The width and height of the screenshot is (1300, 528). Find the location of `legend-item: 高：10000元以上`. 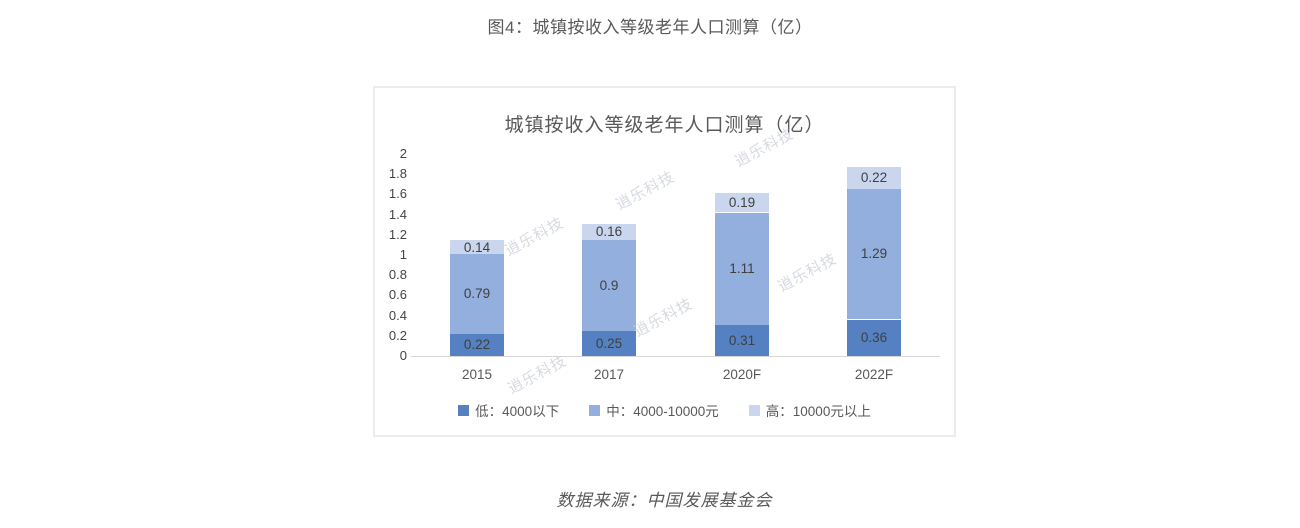

legend-item: 高：10000元以上 is located at coordinates (809, 410).